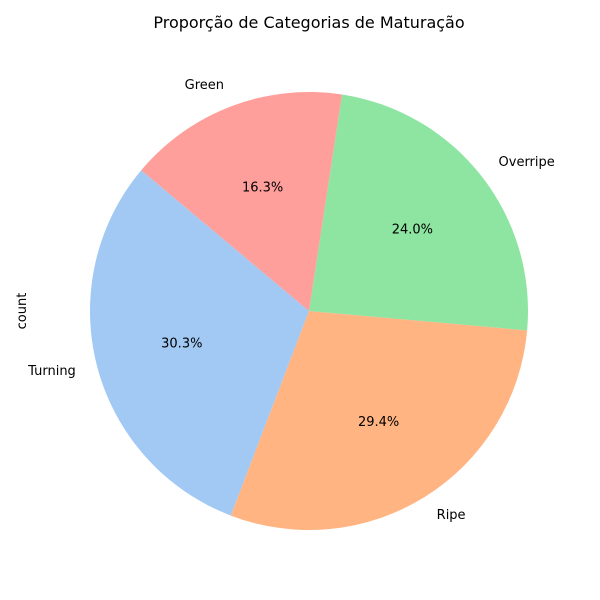 Image resolution: width=600 pixels, height=600 pixels. Describe the element at coordinates (22, 311) in the screenshot. I see `y-axis-label: count` at that location.